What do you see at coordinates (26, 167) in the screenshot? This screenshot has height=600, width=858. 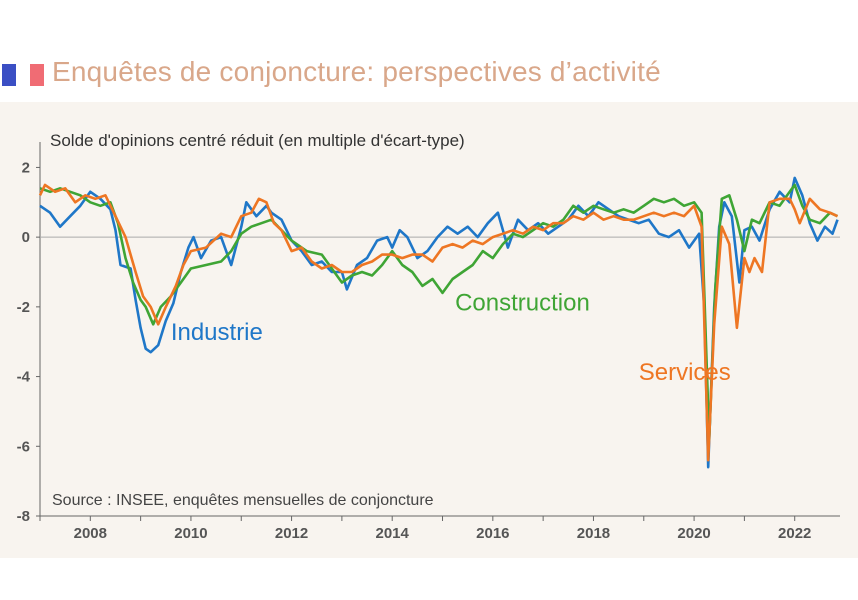 I see `y-tick-label: 2` at bounding box center [26, 167].